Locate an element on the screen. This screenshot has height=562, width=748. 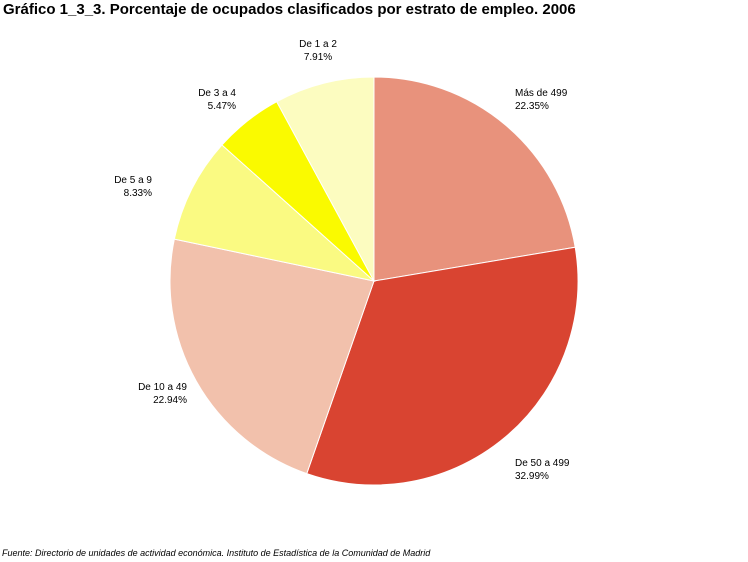
label-de-3-a-4: De 3 a 4 5.47% is located at coordinates (217, 100).